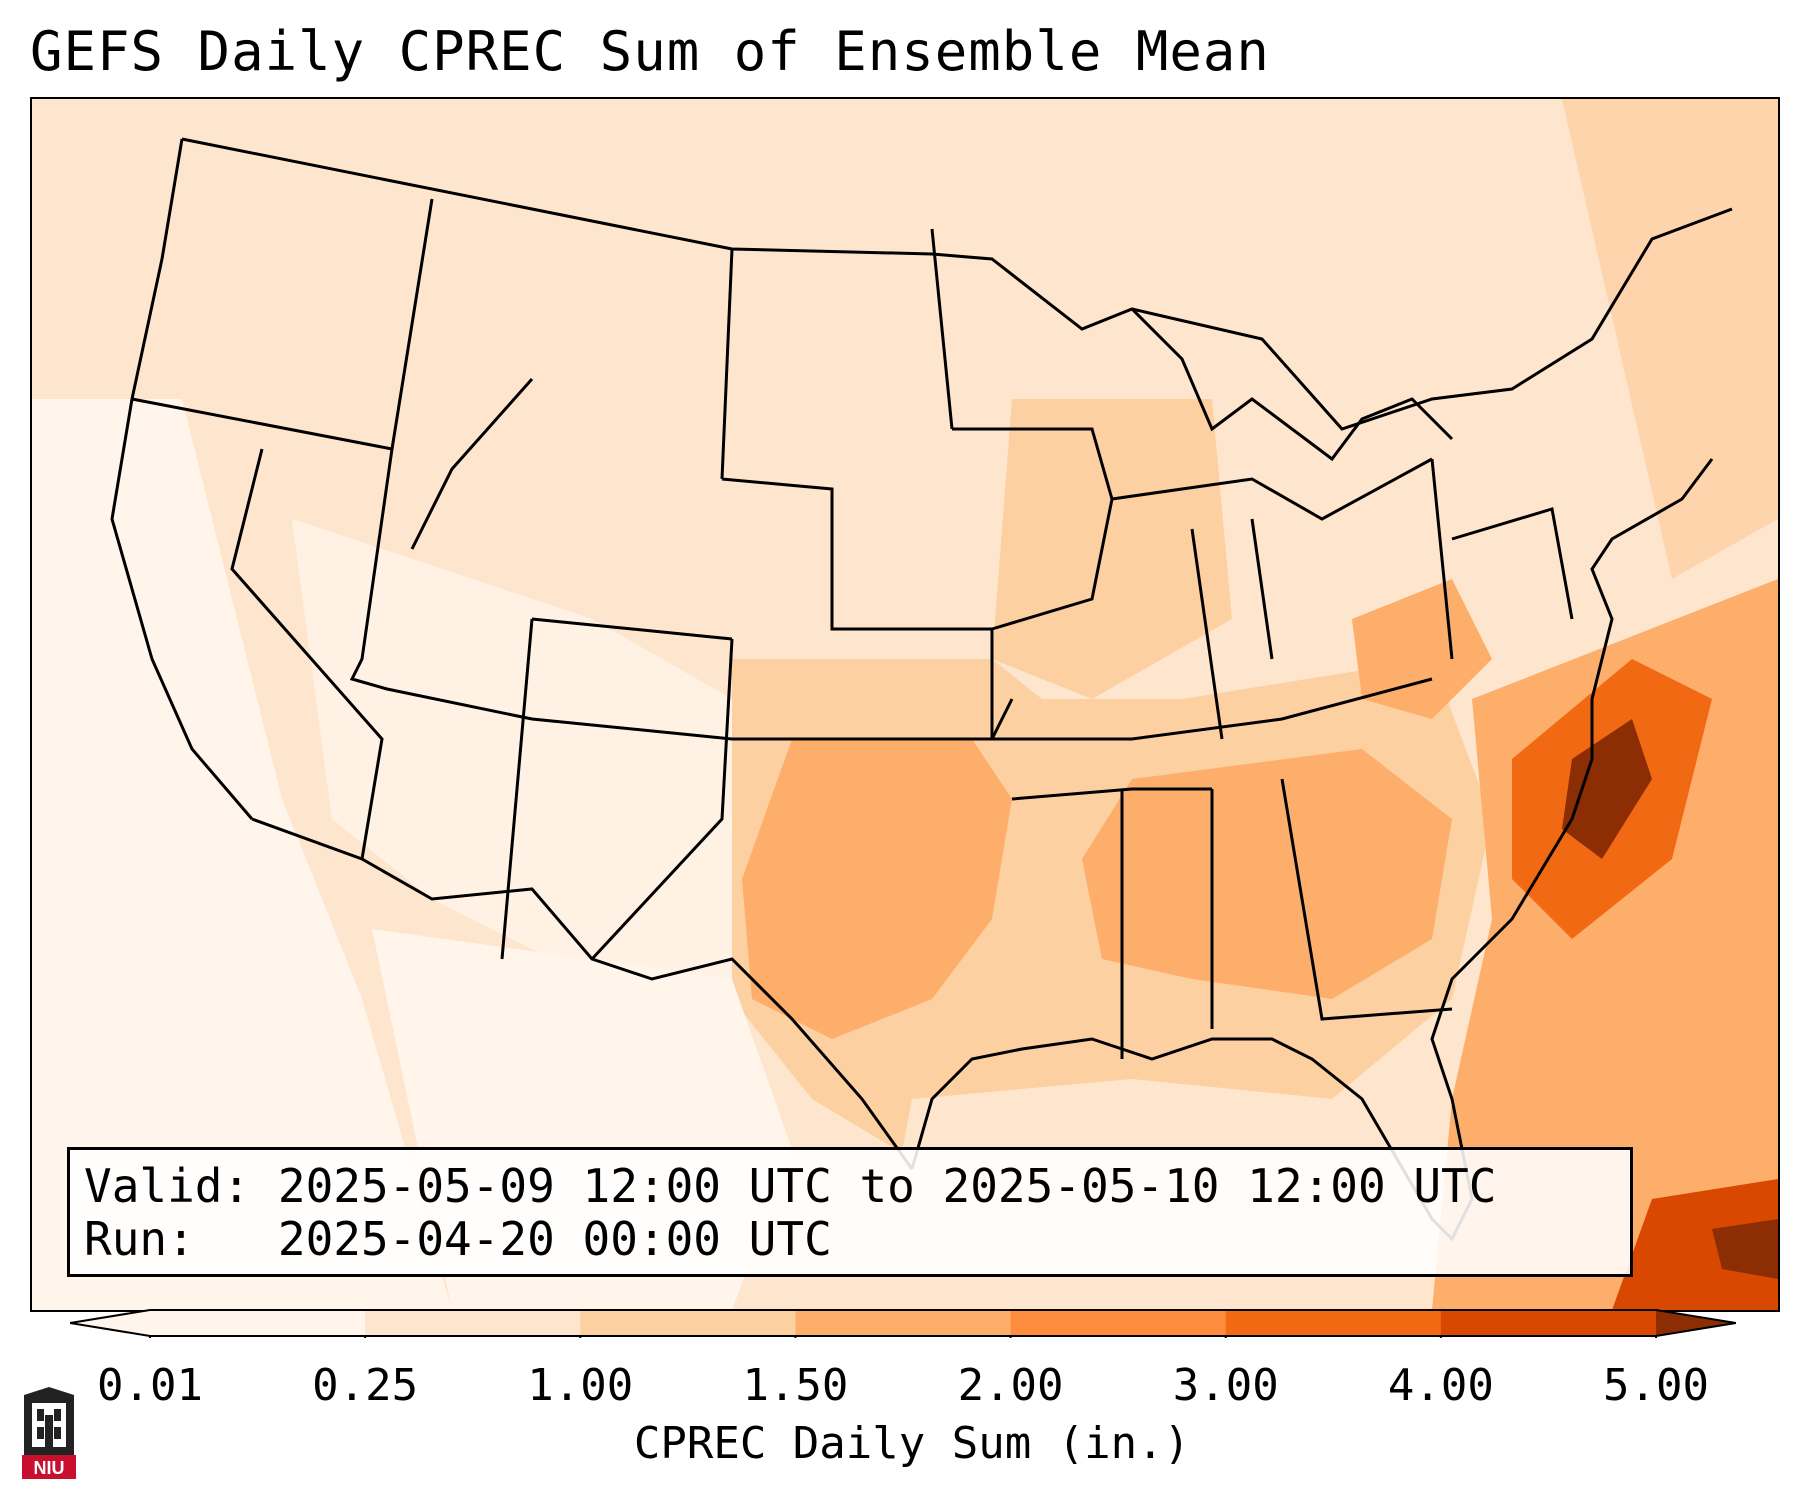  What do you see at coordinates (1422, 649) in the screenshot?
I see `appalachian-precip` at bounding box center [1422, 649].